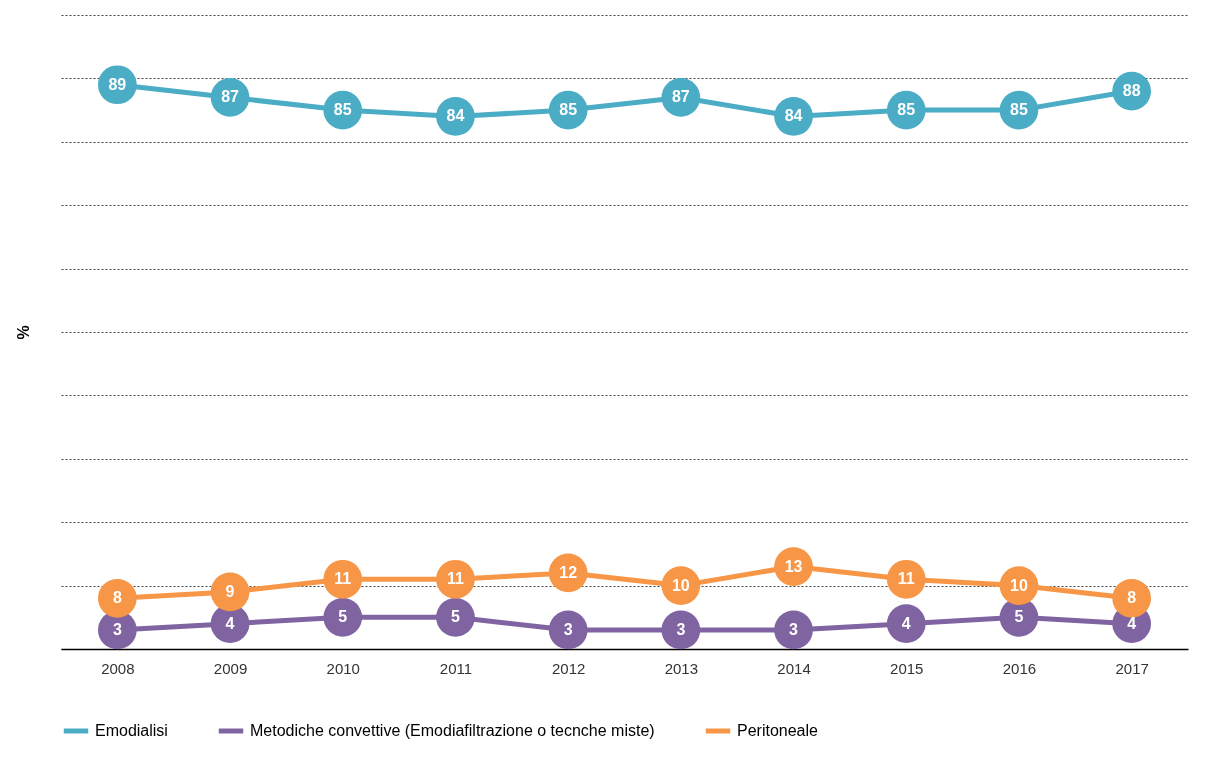 This screenshot has height=761, width=1213. I want to click on legend-label: Metodiche convettive (Emodiafiltrazione o tecnche miste), so click(452, 730).